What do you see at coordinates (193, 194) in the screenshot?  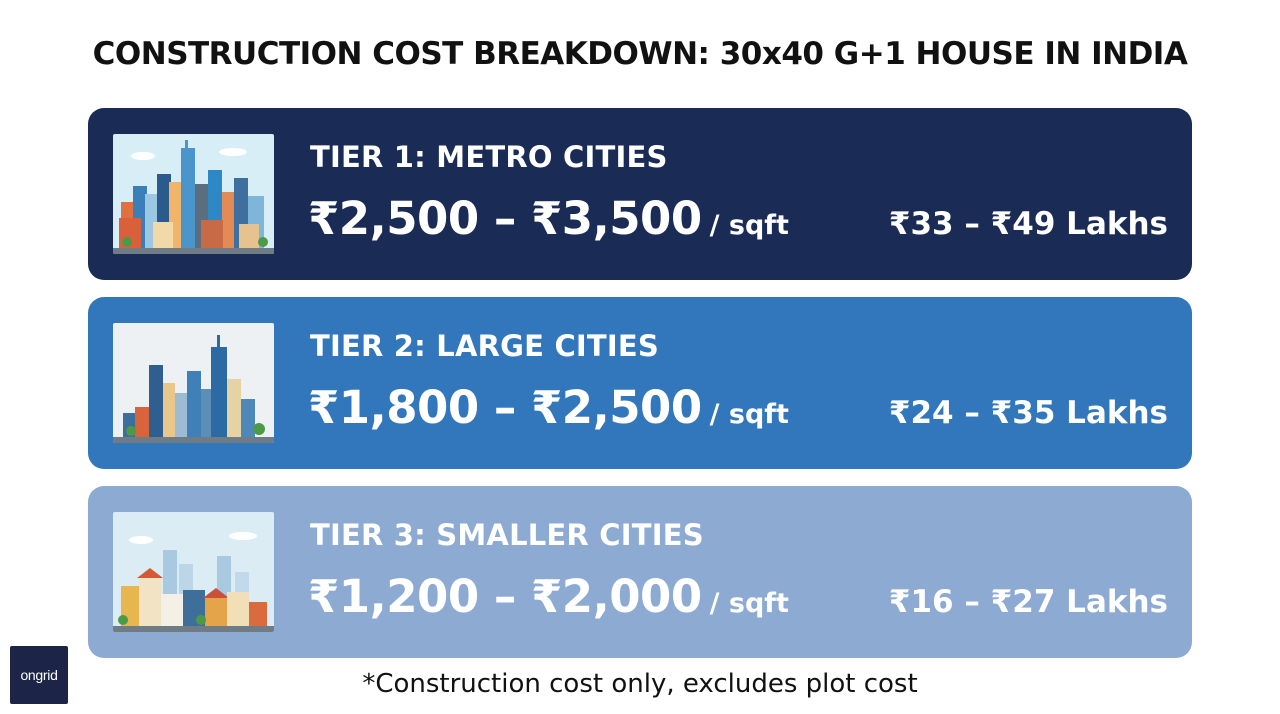 I see `metro-skyline-icon` at bounding box center [193, 194].